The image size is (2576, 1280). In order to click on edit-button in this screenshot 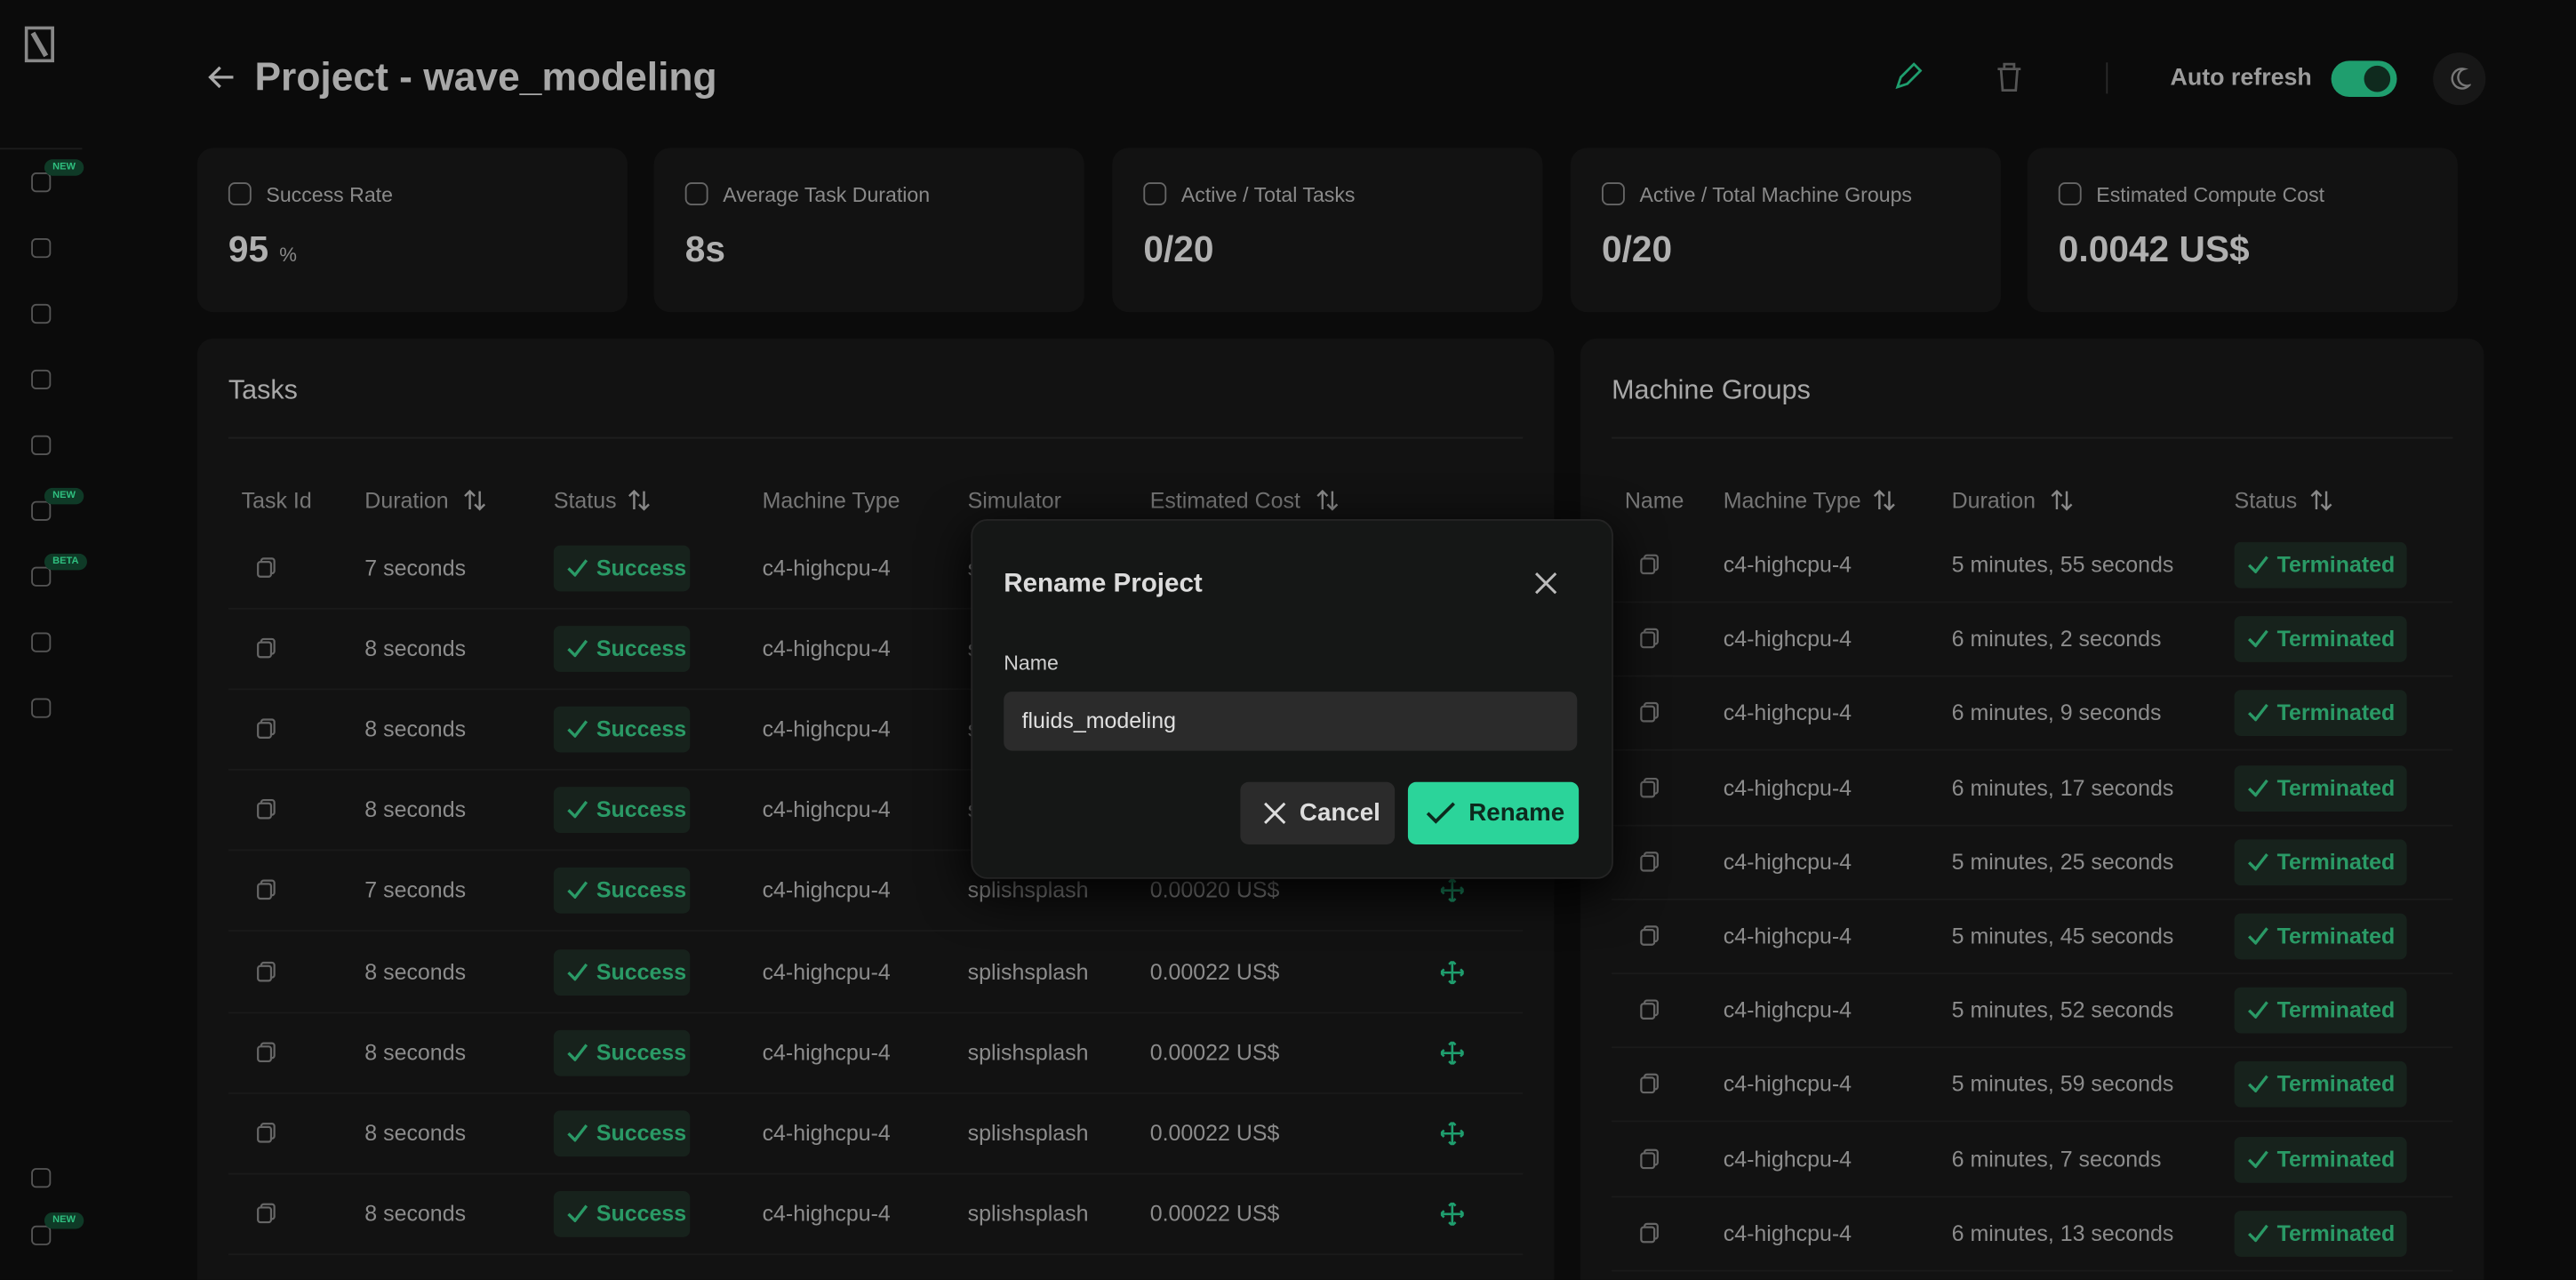, I will do `click(1907, 77)`.